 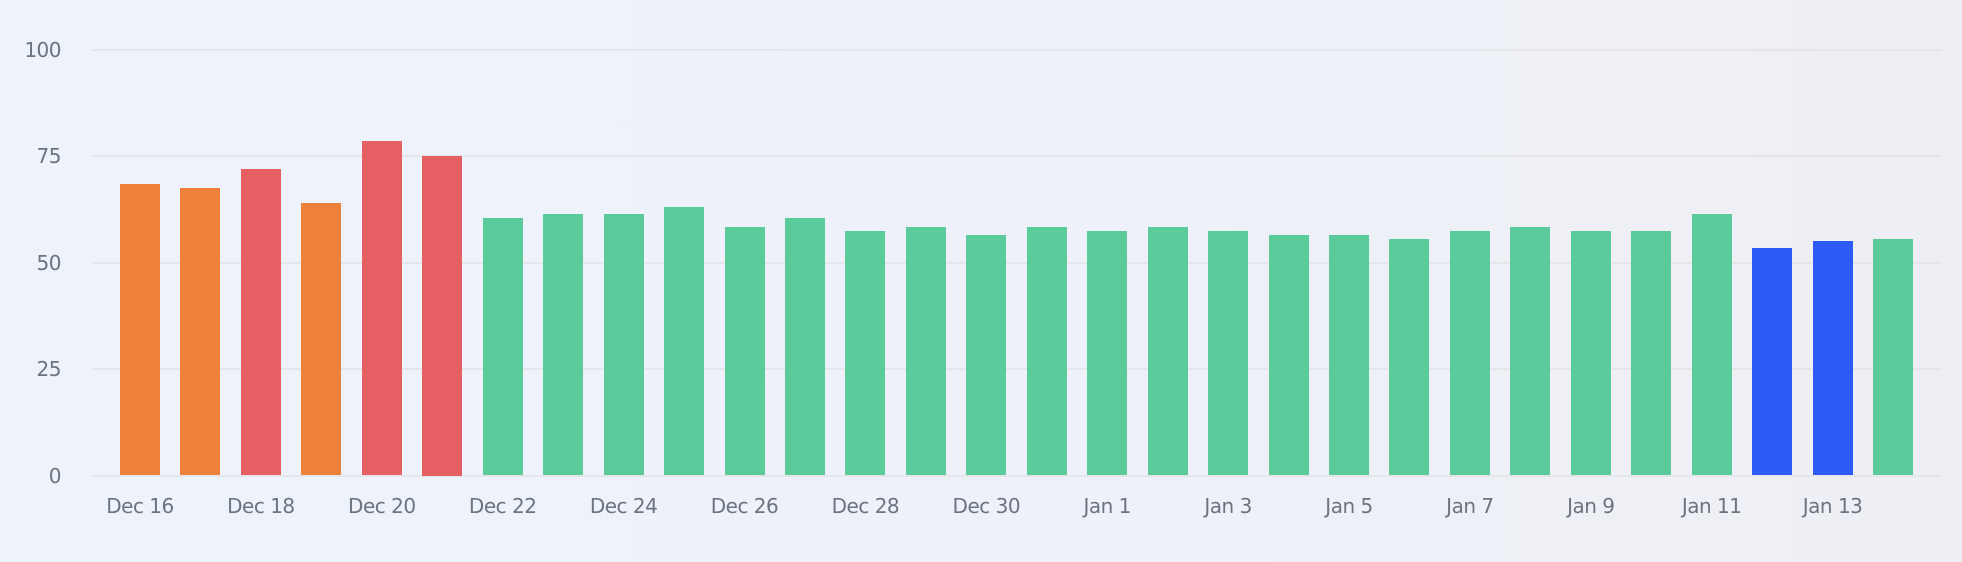 I want to click on x-axis-tick-label: Dec 16, so click(x=140, y=506).